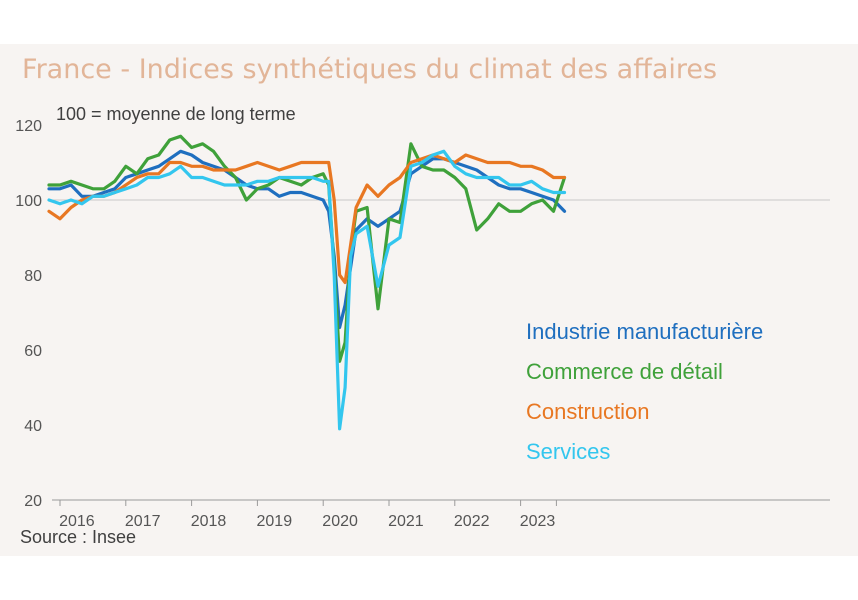  What do you see at coordinates (624, 371) in the screenshot?
I see `legend-item: Commerce de détail` at bounding box center [624, 371].